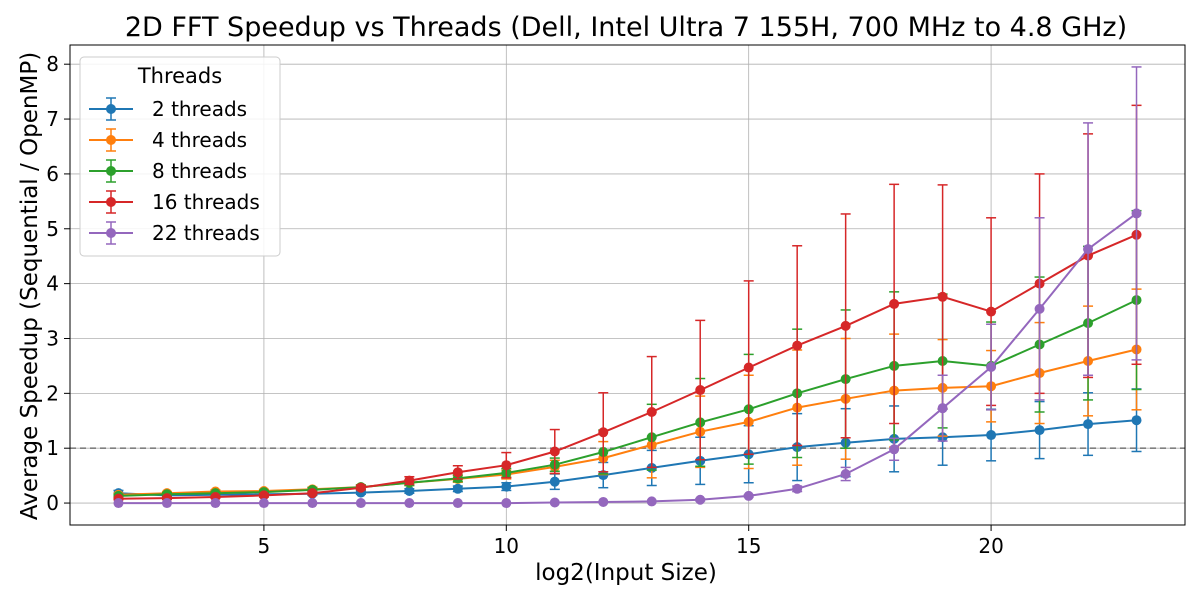 The width and height of the screenshot is (1200, 600). Describe the element at coordinates (990, 546) in the screenshot. I see `x-tick-label: 20` at that location.